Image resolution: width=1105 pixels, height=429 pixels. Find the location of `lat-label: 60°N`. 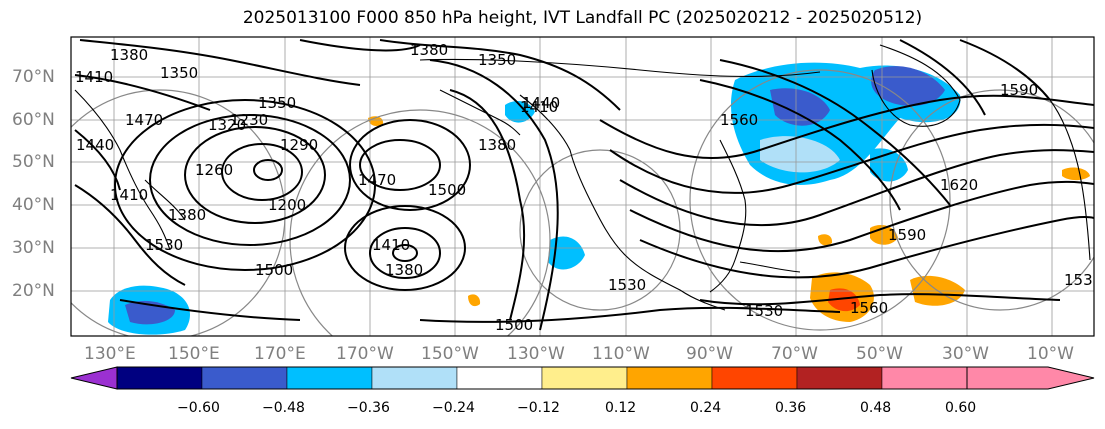

lat-label: 60°N is located at coordinates (33, 120).